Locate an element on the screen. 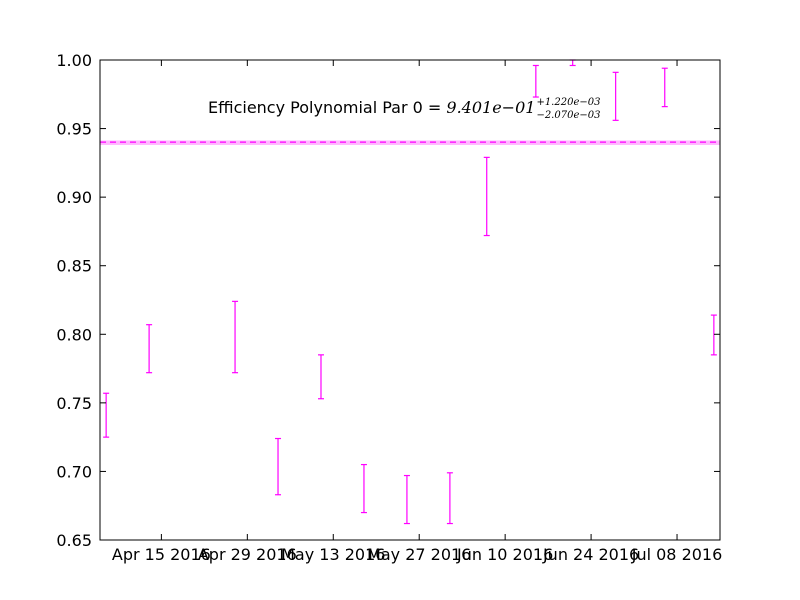  x-tick-label: May 27 2016 is located at coordinates (419, 554).